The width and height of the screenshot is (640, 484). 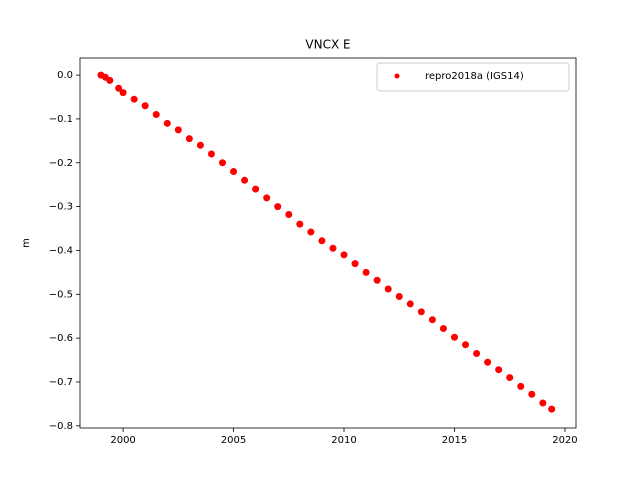 What do you see at coordinates (122, 440) in the screenshot?
I see `x-tick-label: 2000` at bounding box center [122, 440].